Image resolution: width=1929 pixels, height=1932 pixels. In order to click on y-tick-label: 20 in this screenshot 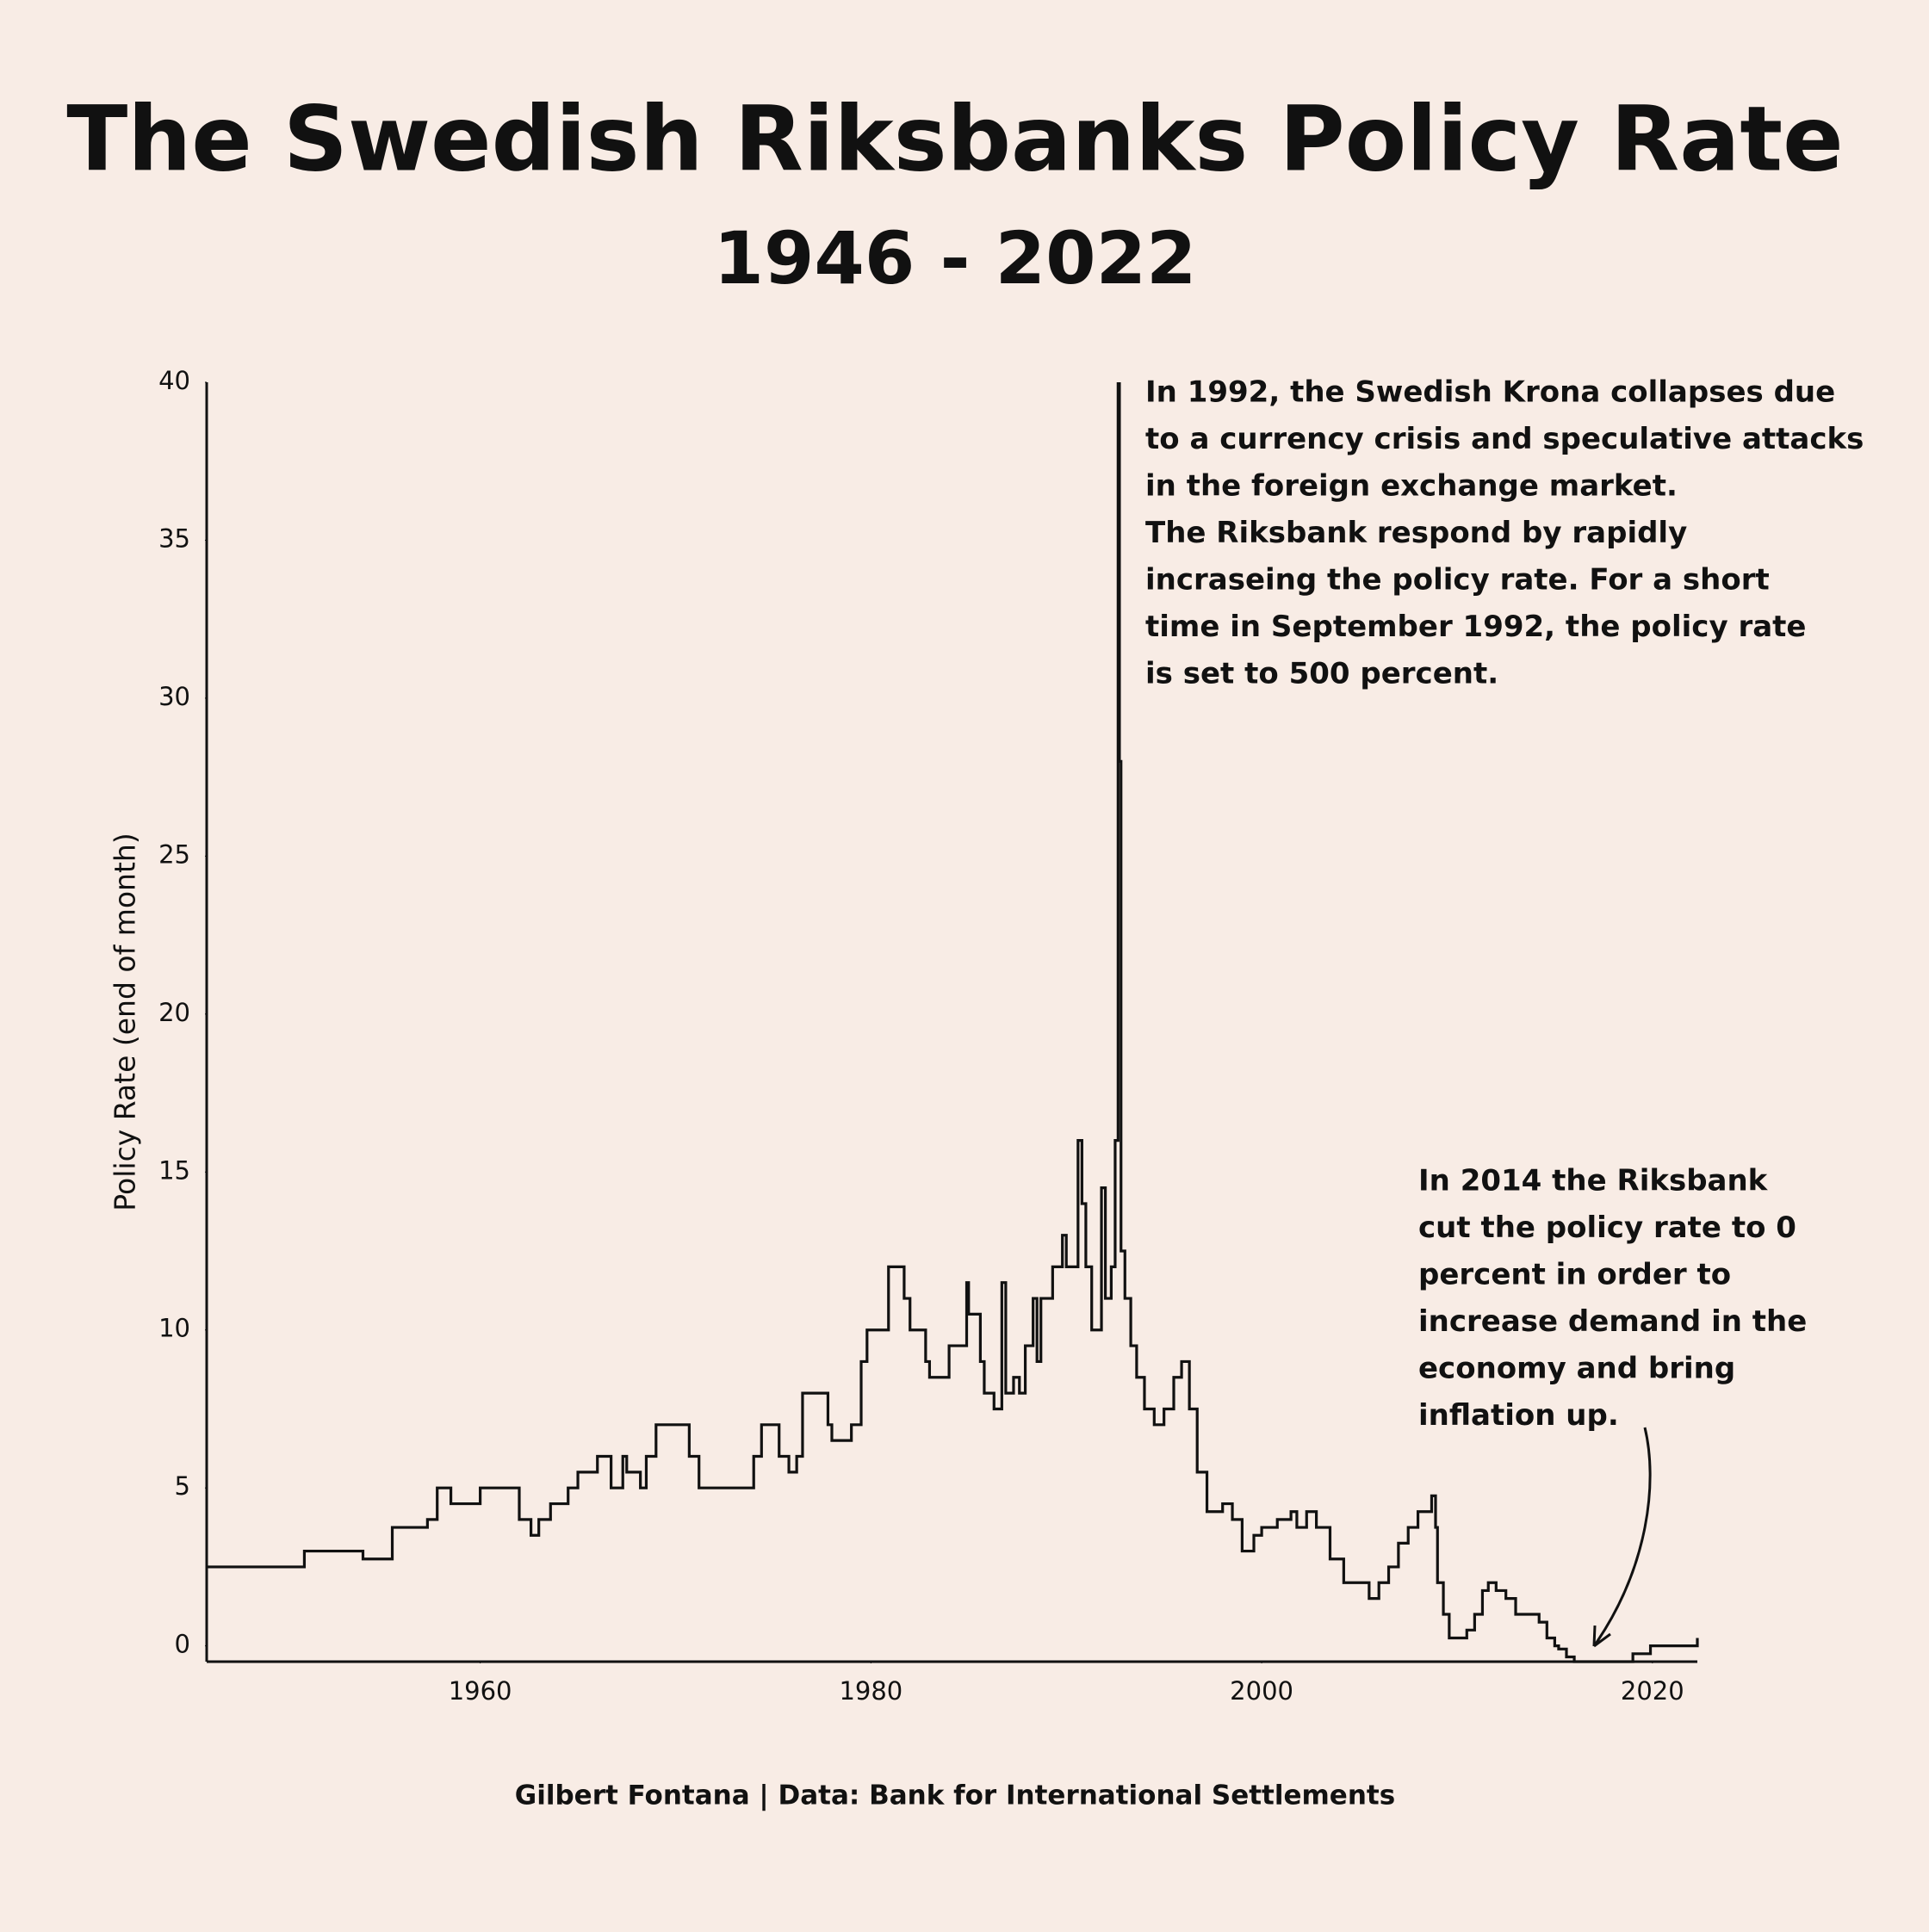, I will do `click(174, 1012)`.